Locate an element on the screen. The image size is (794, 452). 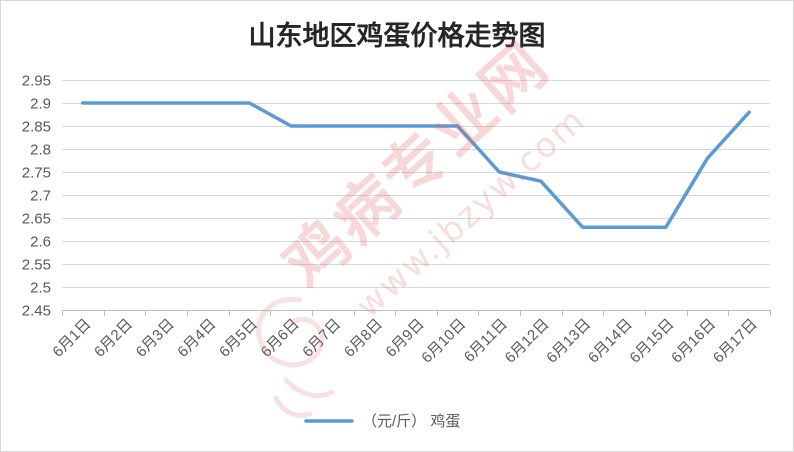
legend-label: （元/斤） 鸡蛋 is located at coordinates (411, 421).